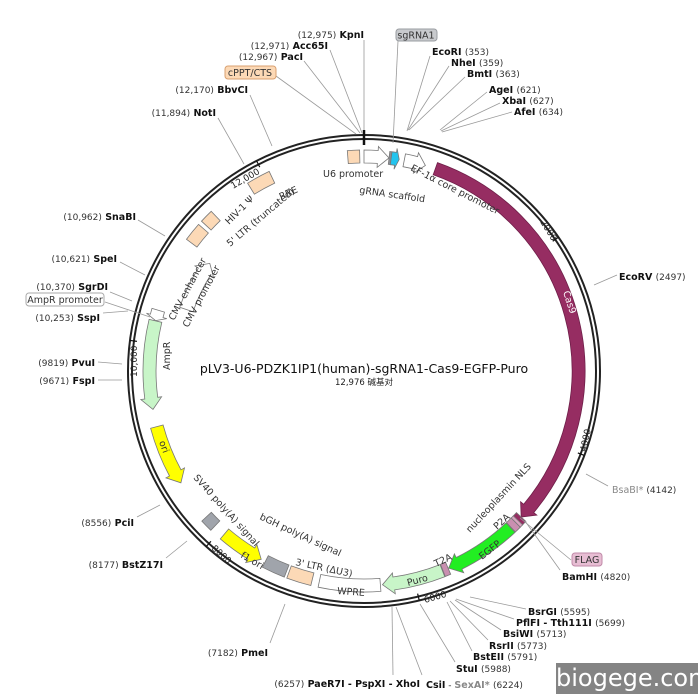  I want to click on feature-wpre, so click(349, 583).